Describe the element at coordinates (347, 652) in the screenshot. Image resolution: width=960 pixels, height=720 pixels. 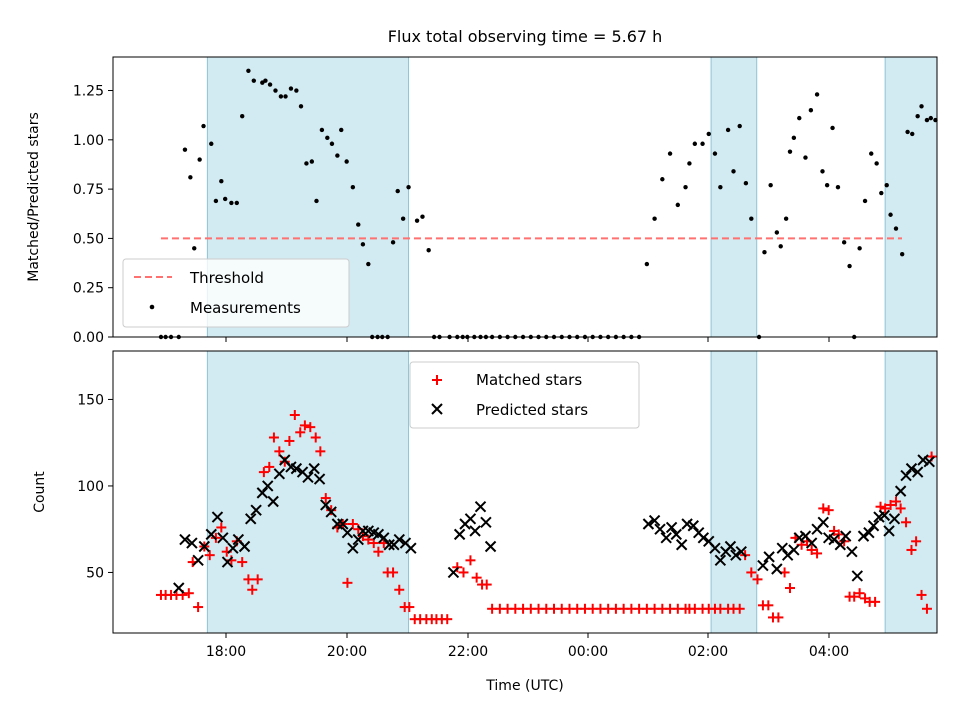
I see `xtick-label: 20:00` at that location.